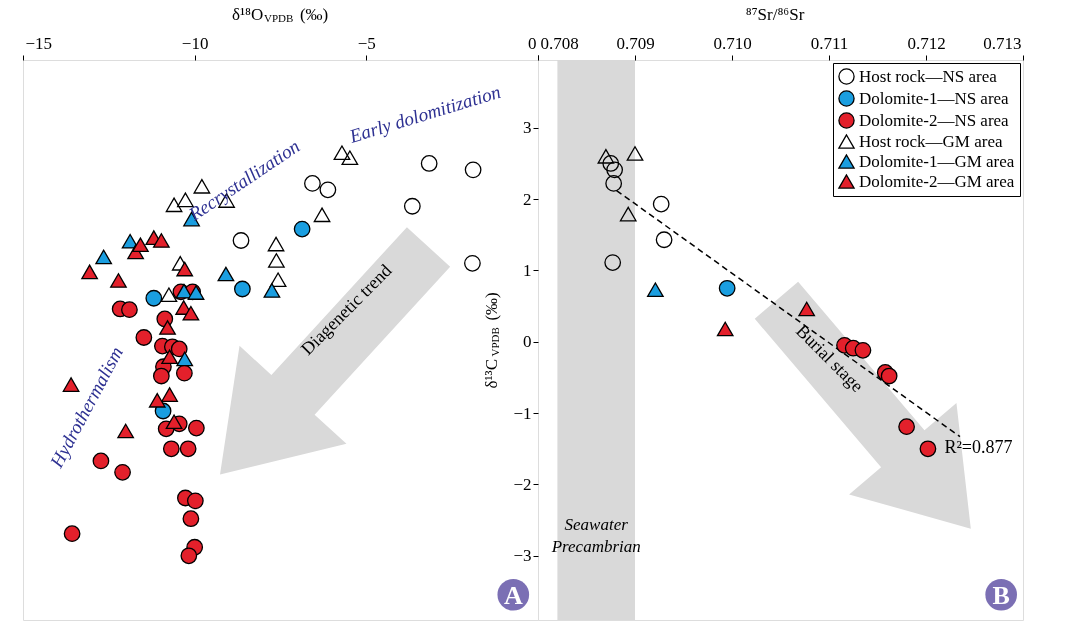 The width and height of the screenshot is (1072, 639). What do you see at coordinates (522, 413) in the screenshot?
I see `y-tick-label: −1` at bounding box center [522, 413].